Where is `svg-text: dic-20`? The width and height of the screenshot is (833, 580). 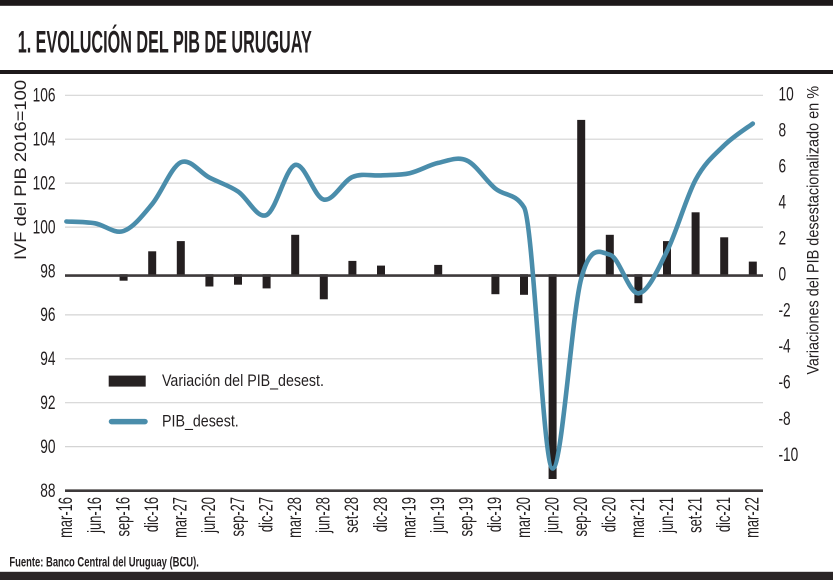 svg-text: dic-20 is located at coordinates (609, 514).